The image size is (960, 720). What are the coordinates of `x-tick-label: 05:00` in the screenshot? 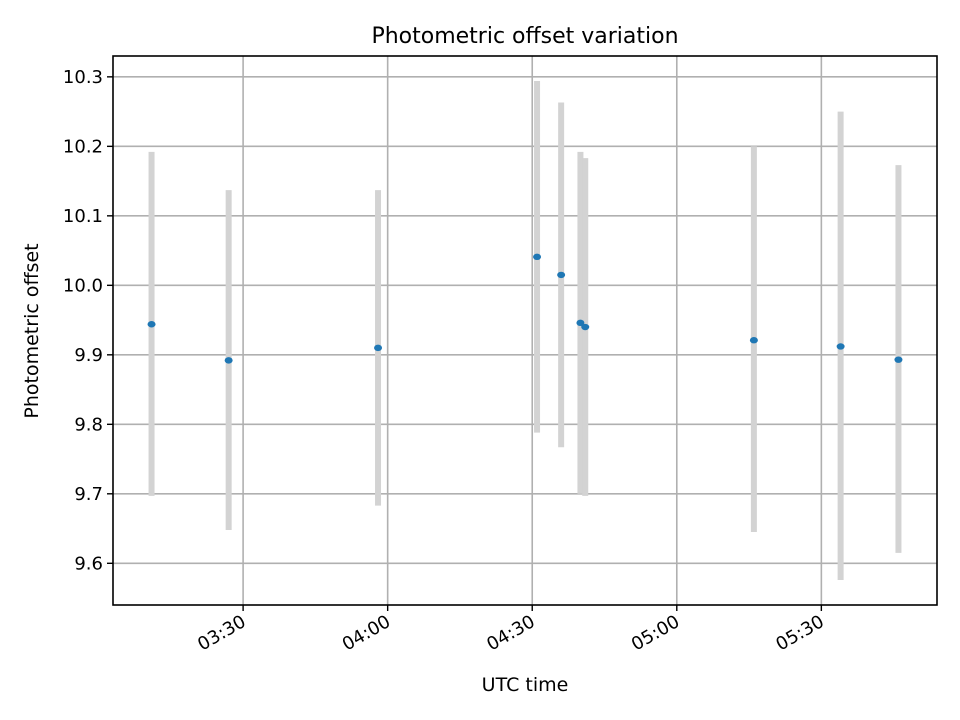 It's located at (655, 633).